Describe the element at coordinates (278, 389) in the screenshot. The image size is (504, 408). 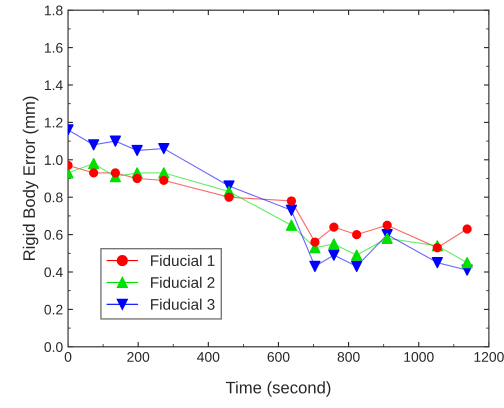
I see `x-axis-title: Time (second)` at that location.